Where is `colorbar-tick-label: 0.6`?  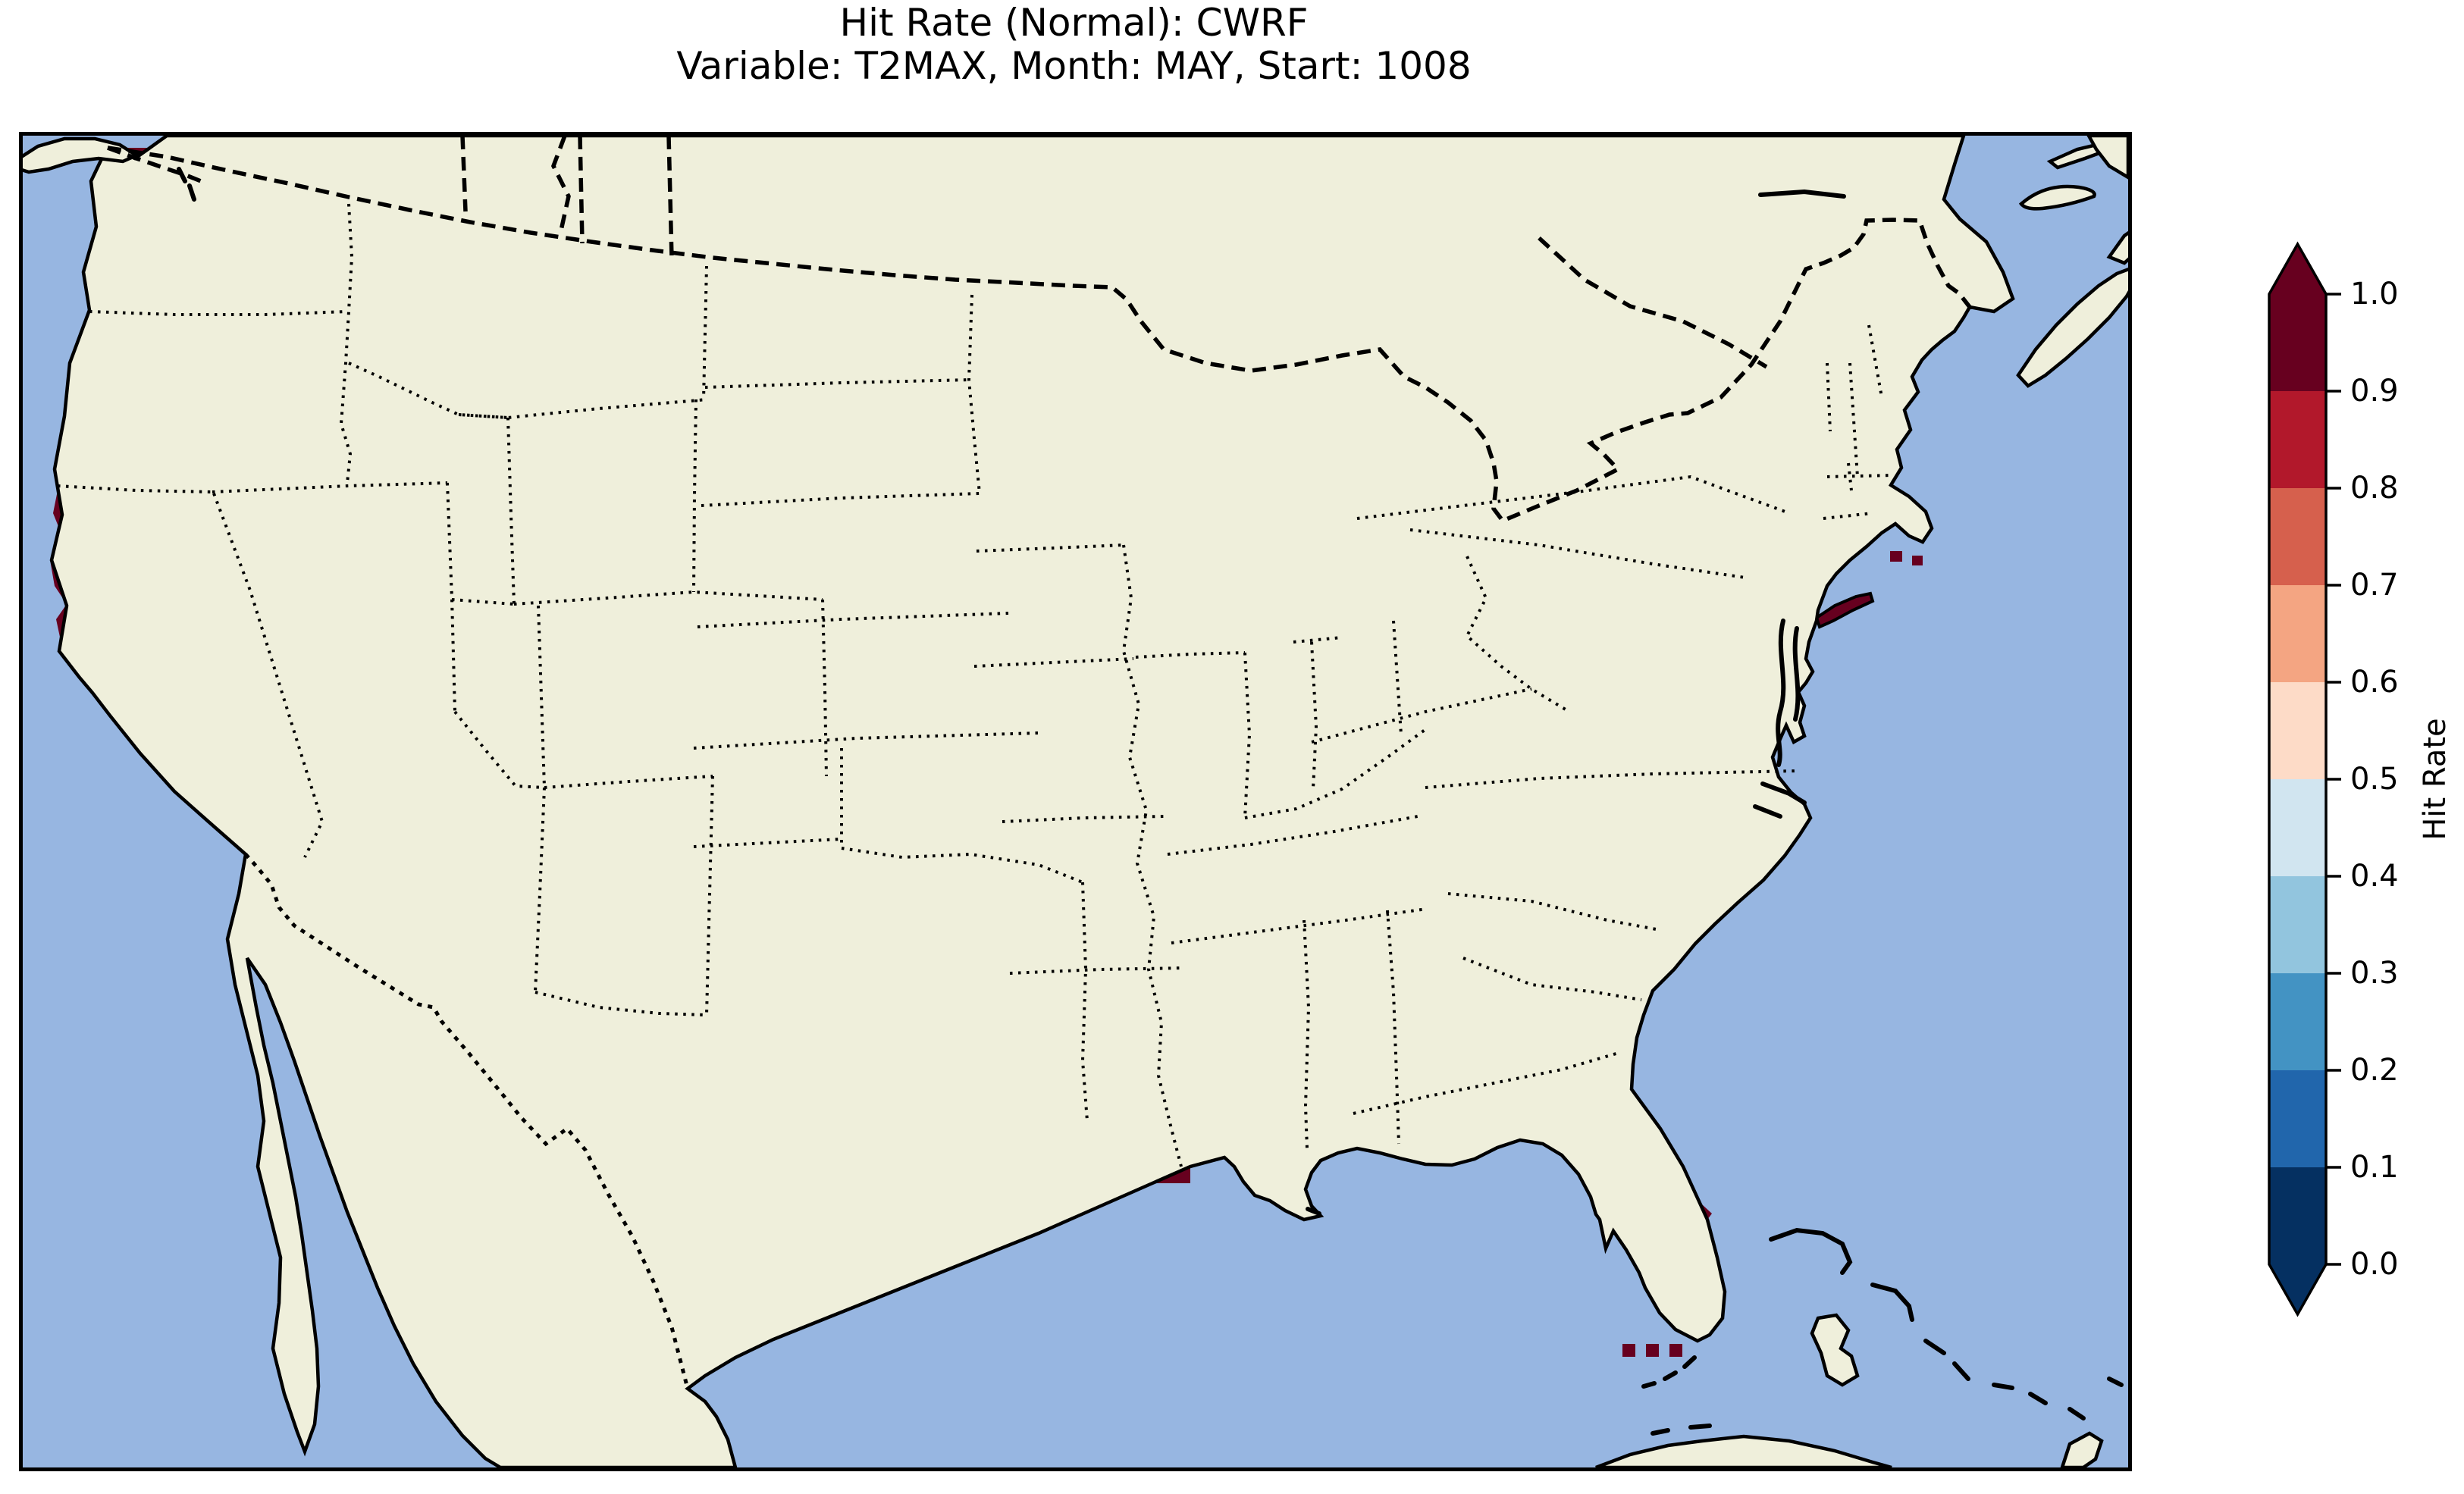 colorbar-tick-label: 0.6 is located at coordinates (2374, 682).